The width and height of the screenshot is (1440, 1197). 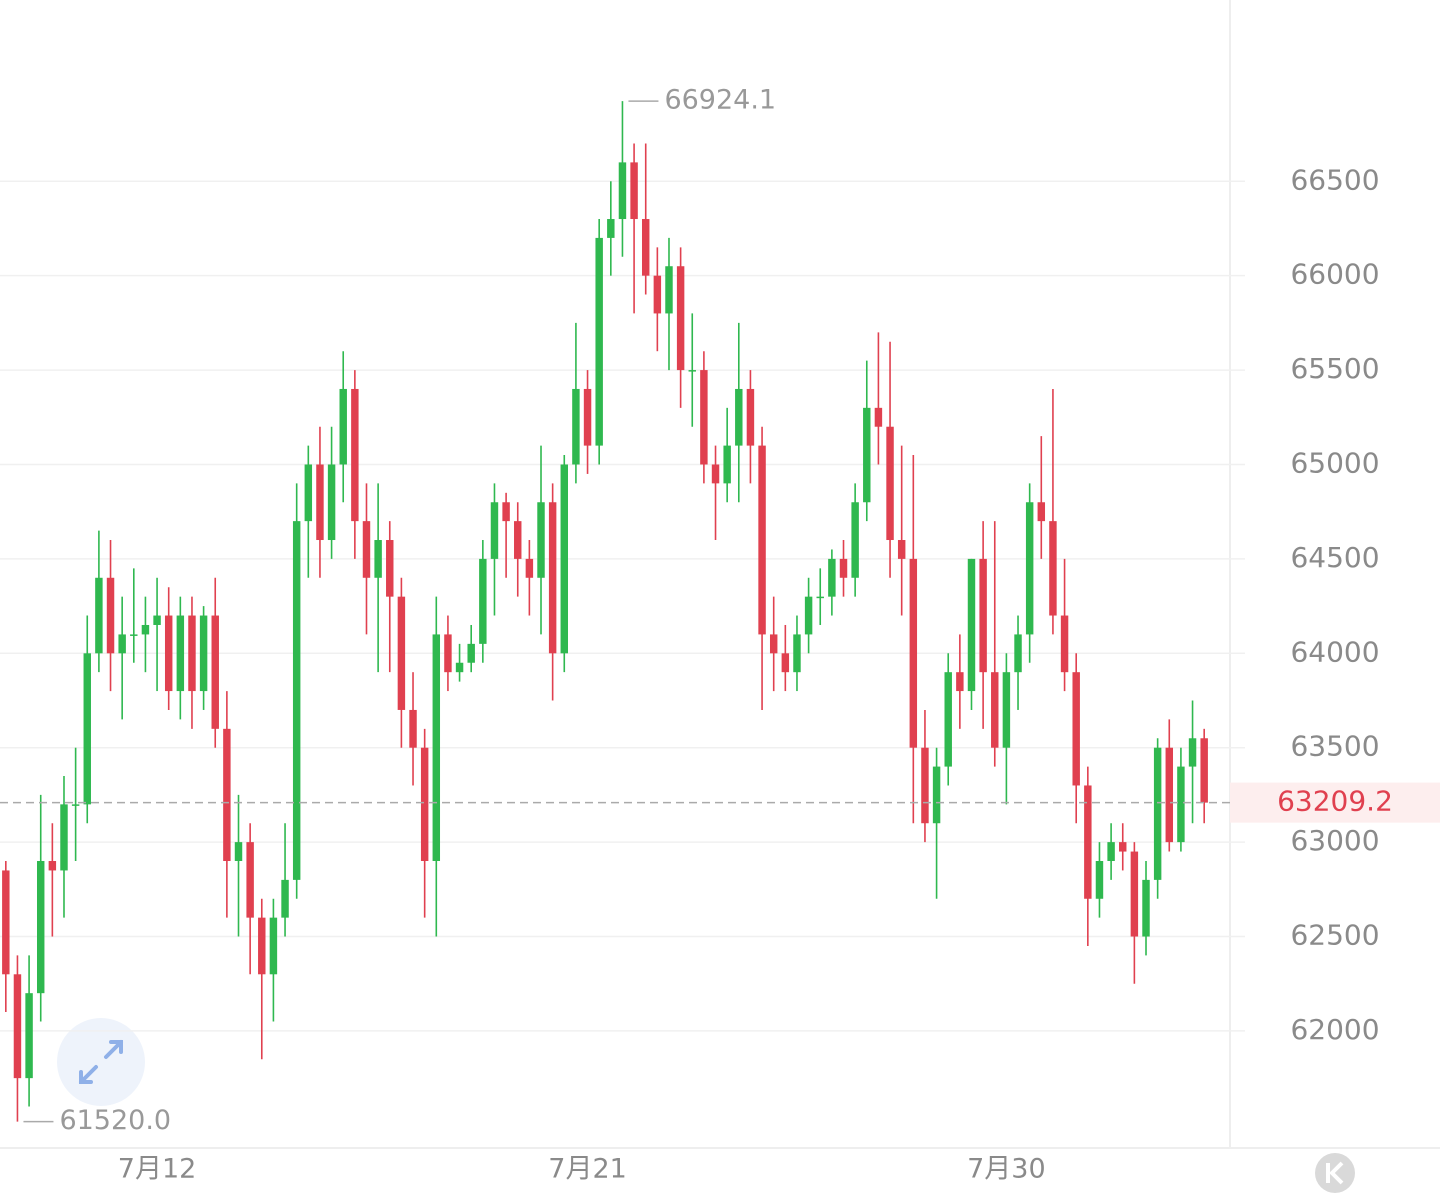 I want to click on y-tick-label: 63500, so click(x=1334, y=746).